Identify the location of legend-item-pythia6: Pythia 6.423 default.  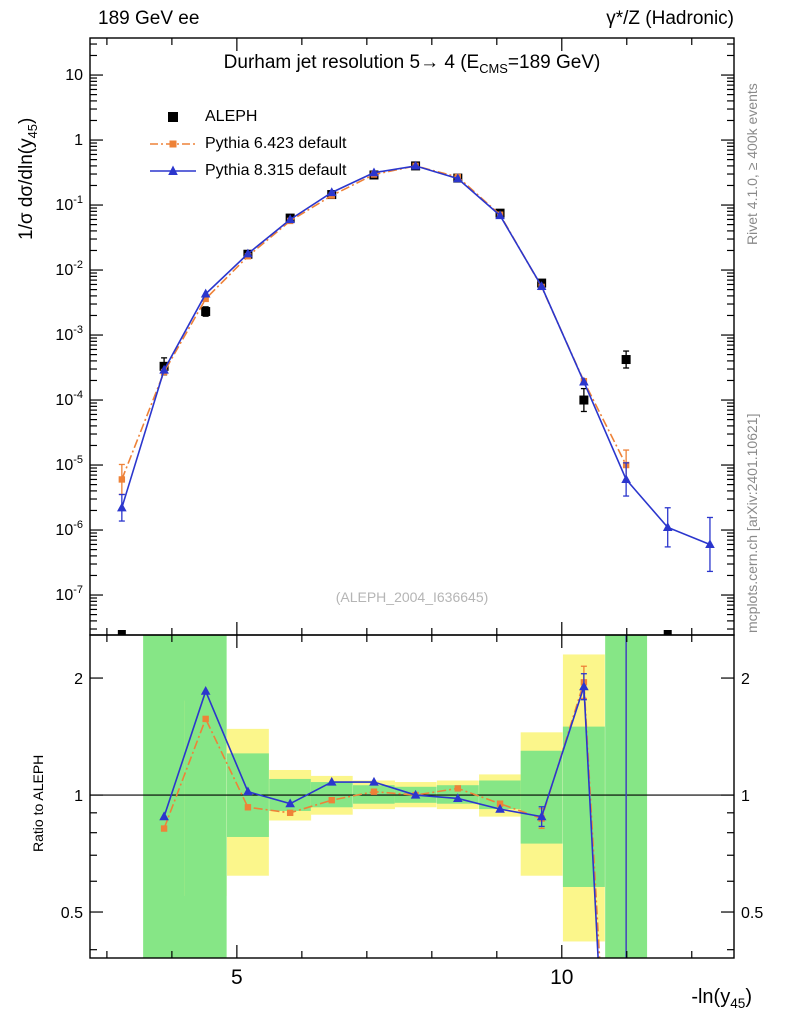
(248, 143).